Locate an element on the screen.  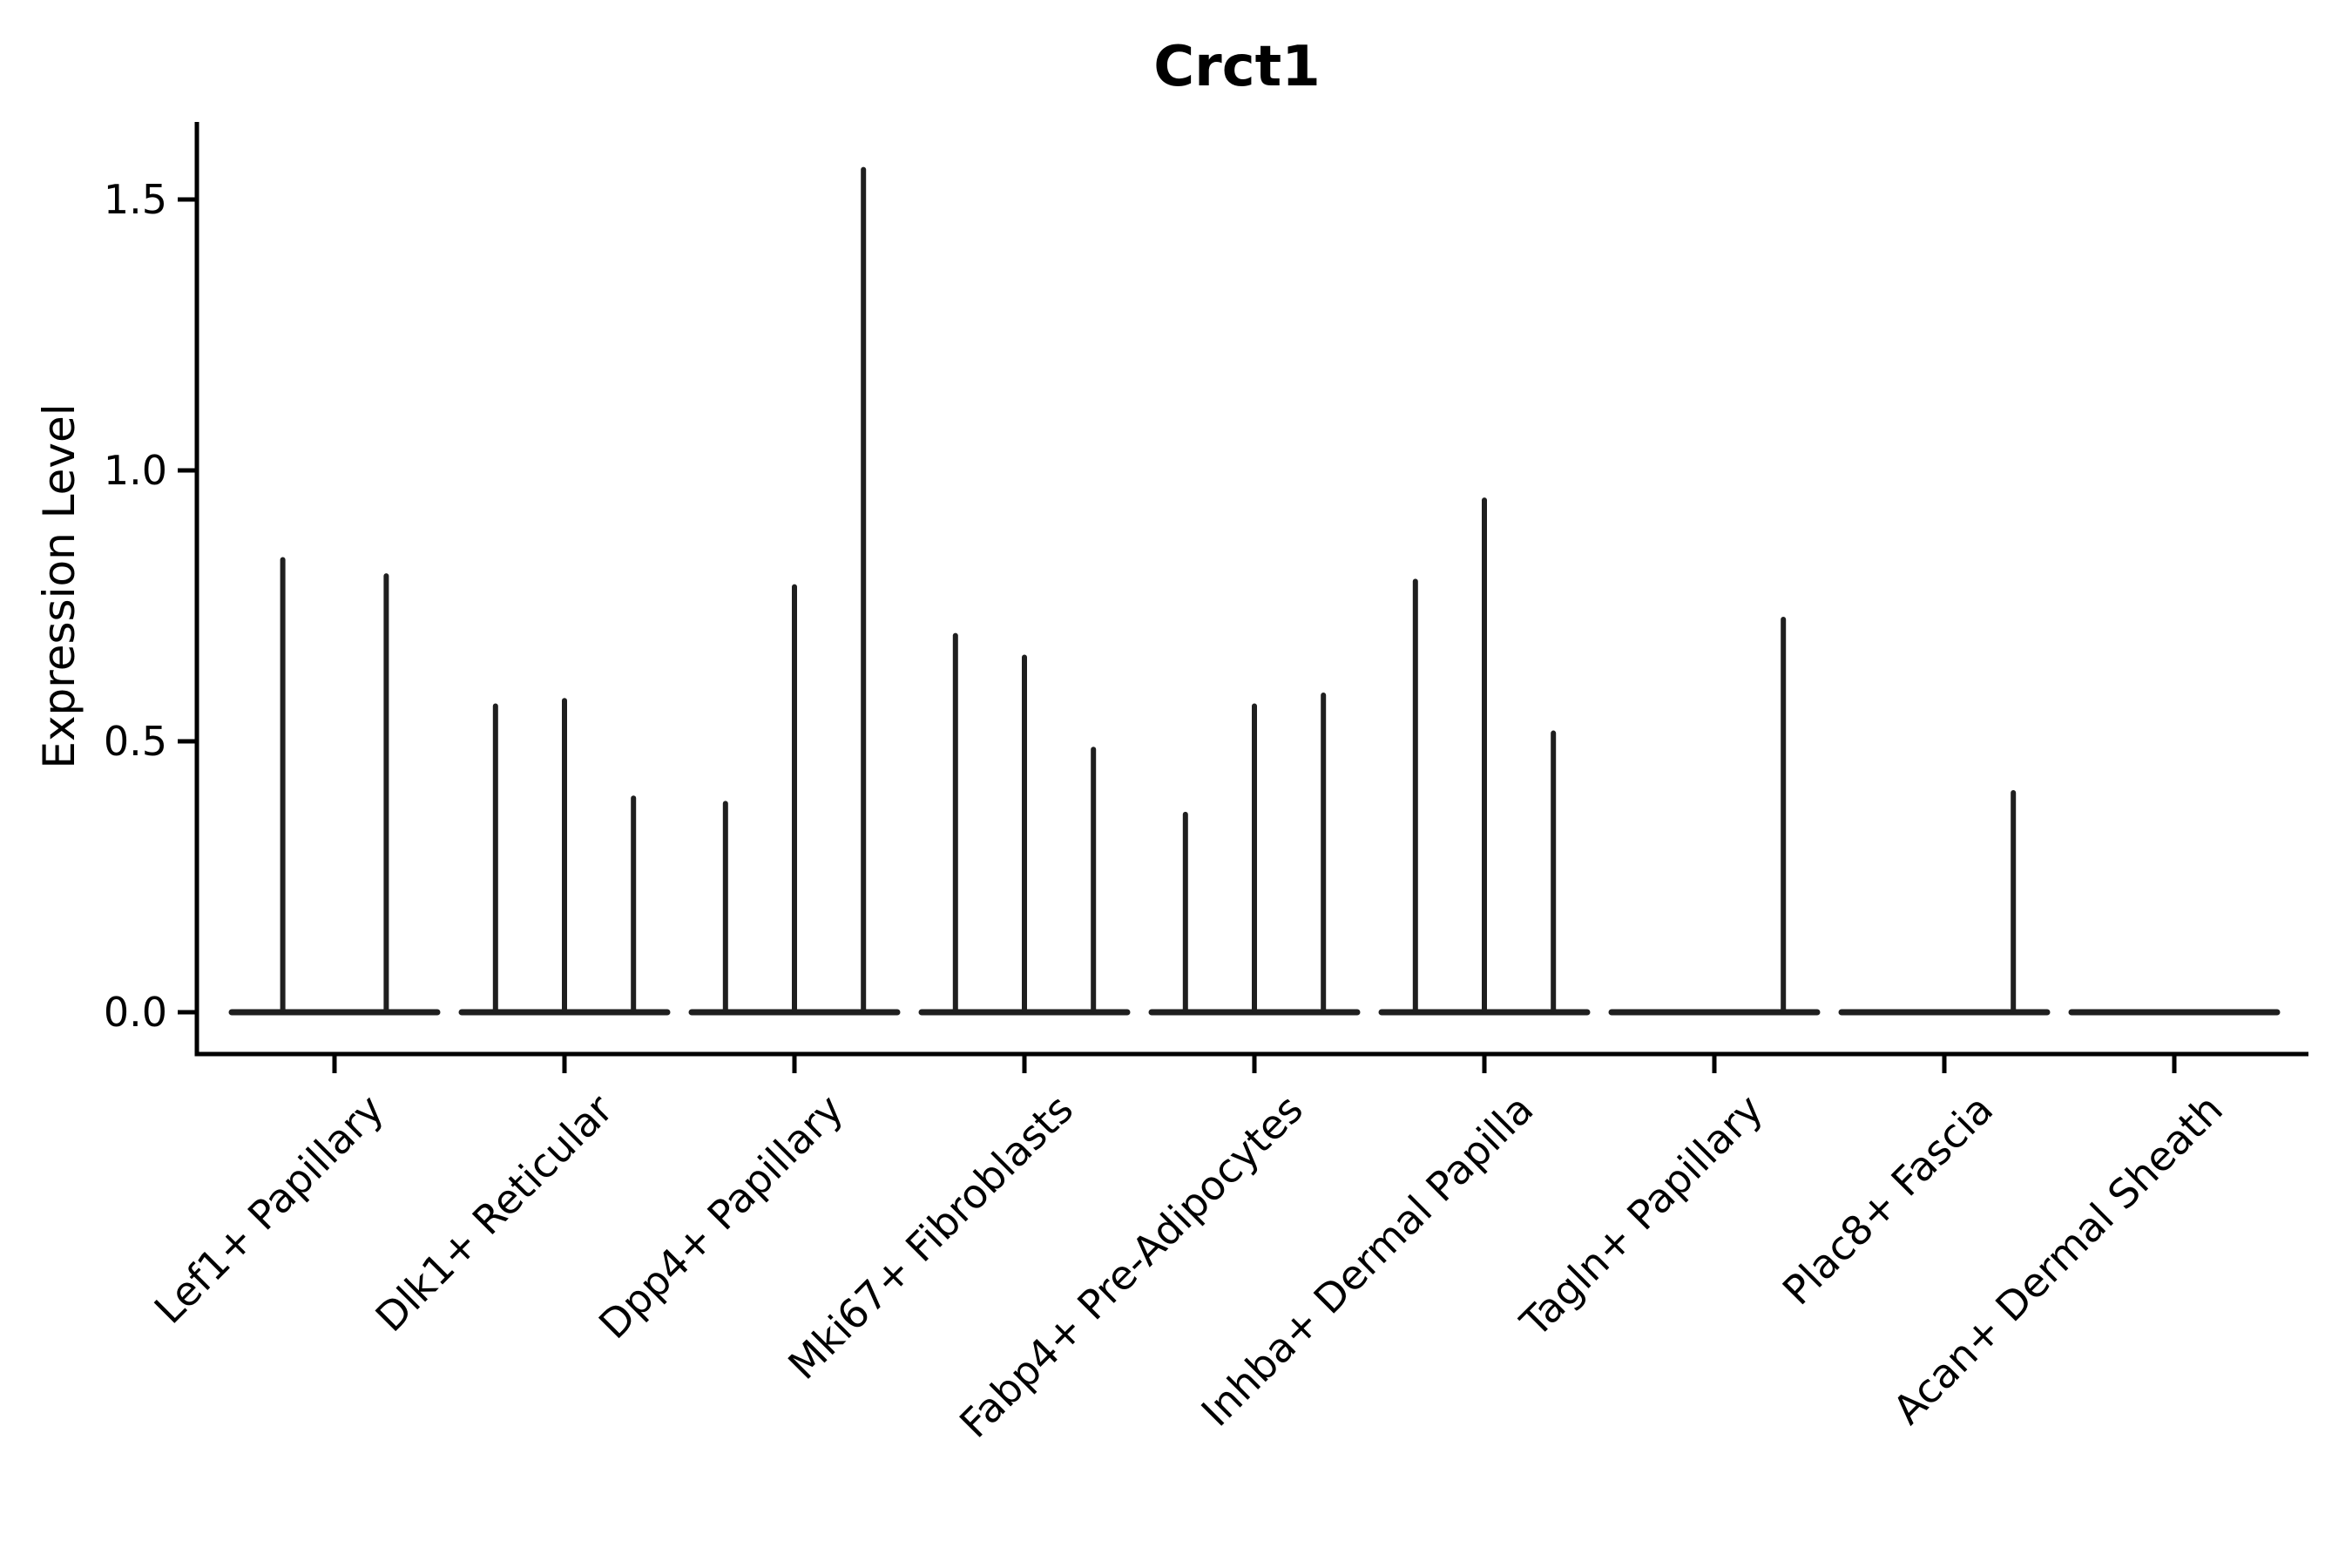
y-axis-label: Expression Level is located at coordinates (59, 586).